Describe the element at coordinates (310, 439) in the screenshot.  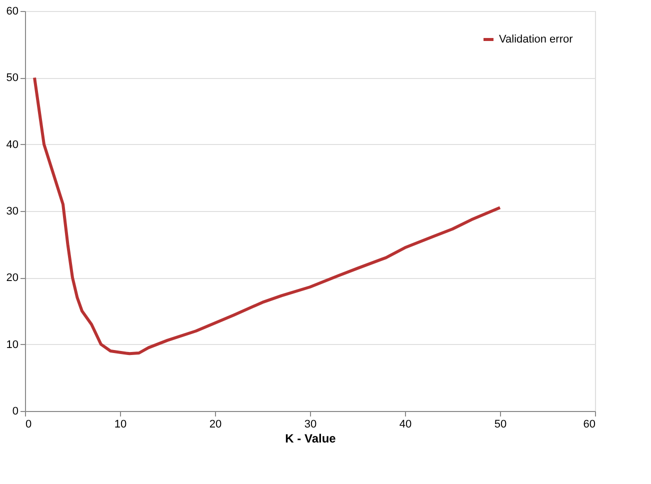
I see `x-axis-title: K - Value` at that location.